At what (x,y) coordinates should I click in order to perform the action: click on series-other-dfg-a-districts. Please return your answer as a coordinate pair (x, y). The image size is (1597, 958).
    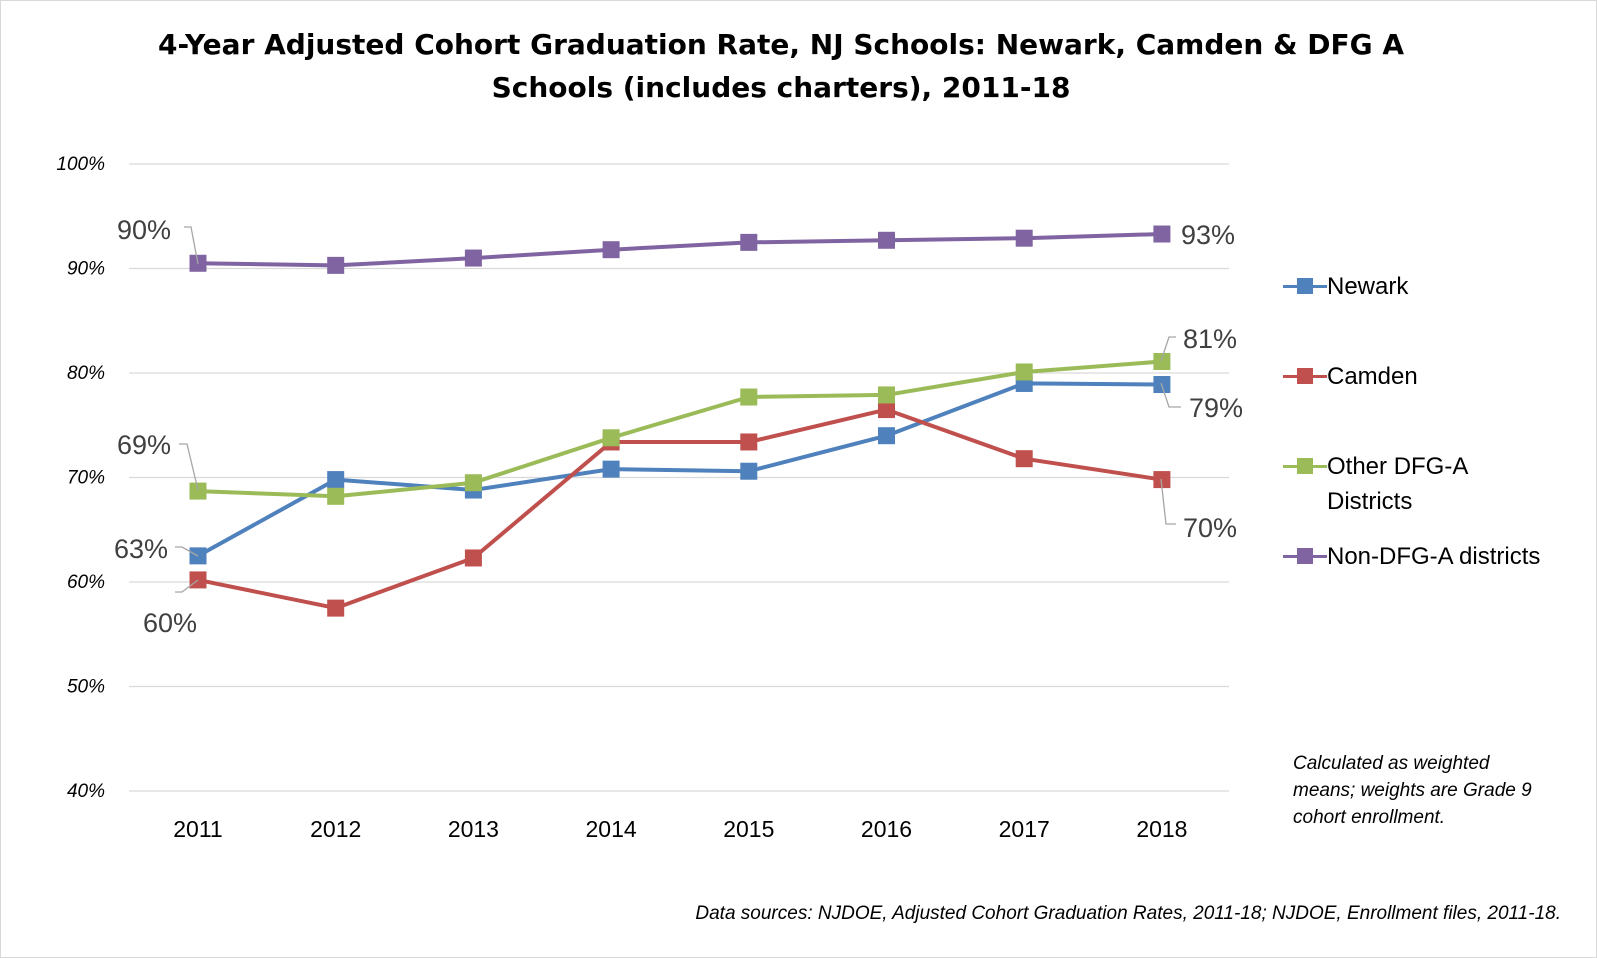
    Looking at the image, I should click on (680, 429).